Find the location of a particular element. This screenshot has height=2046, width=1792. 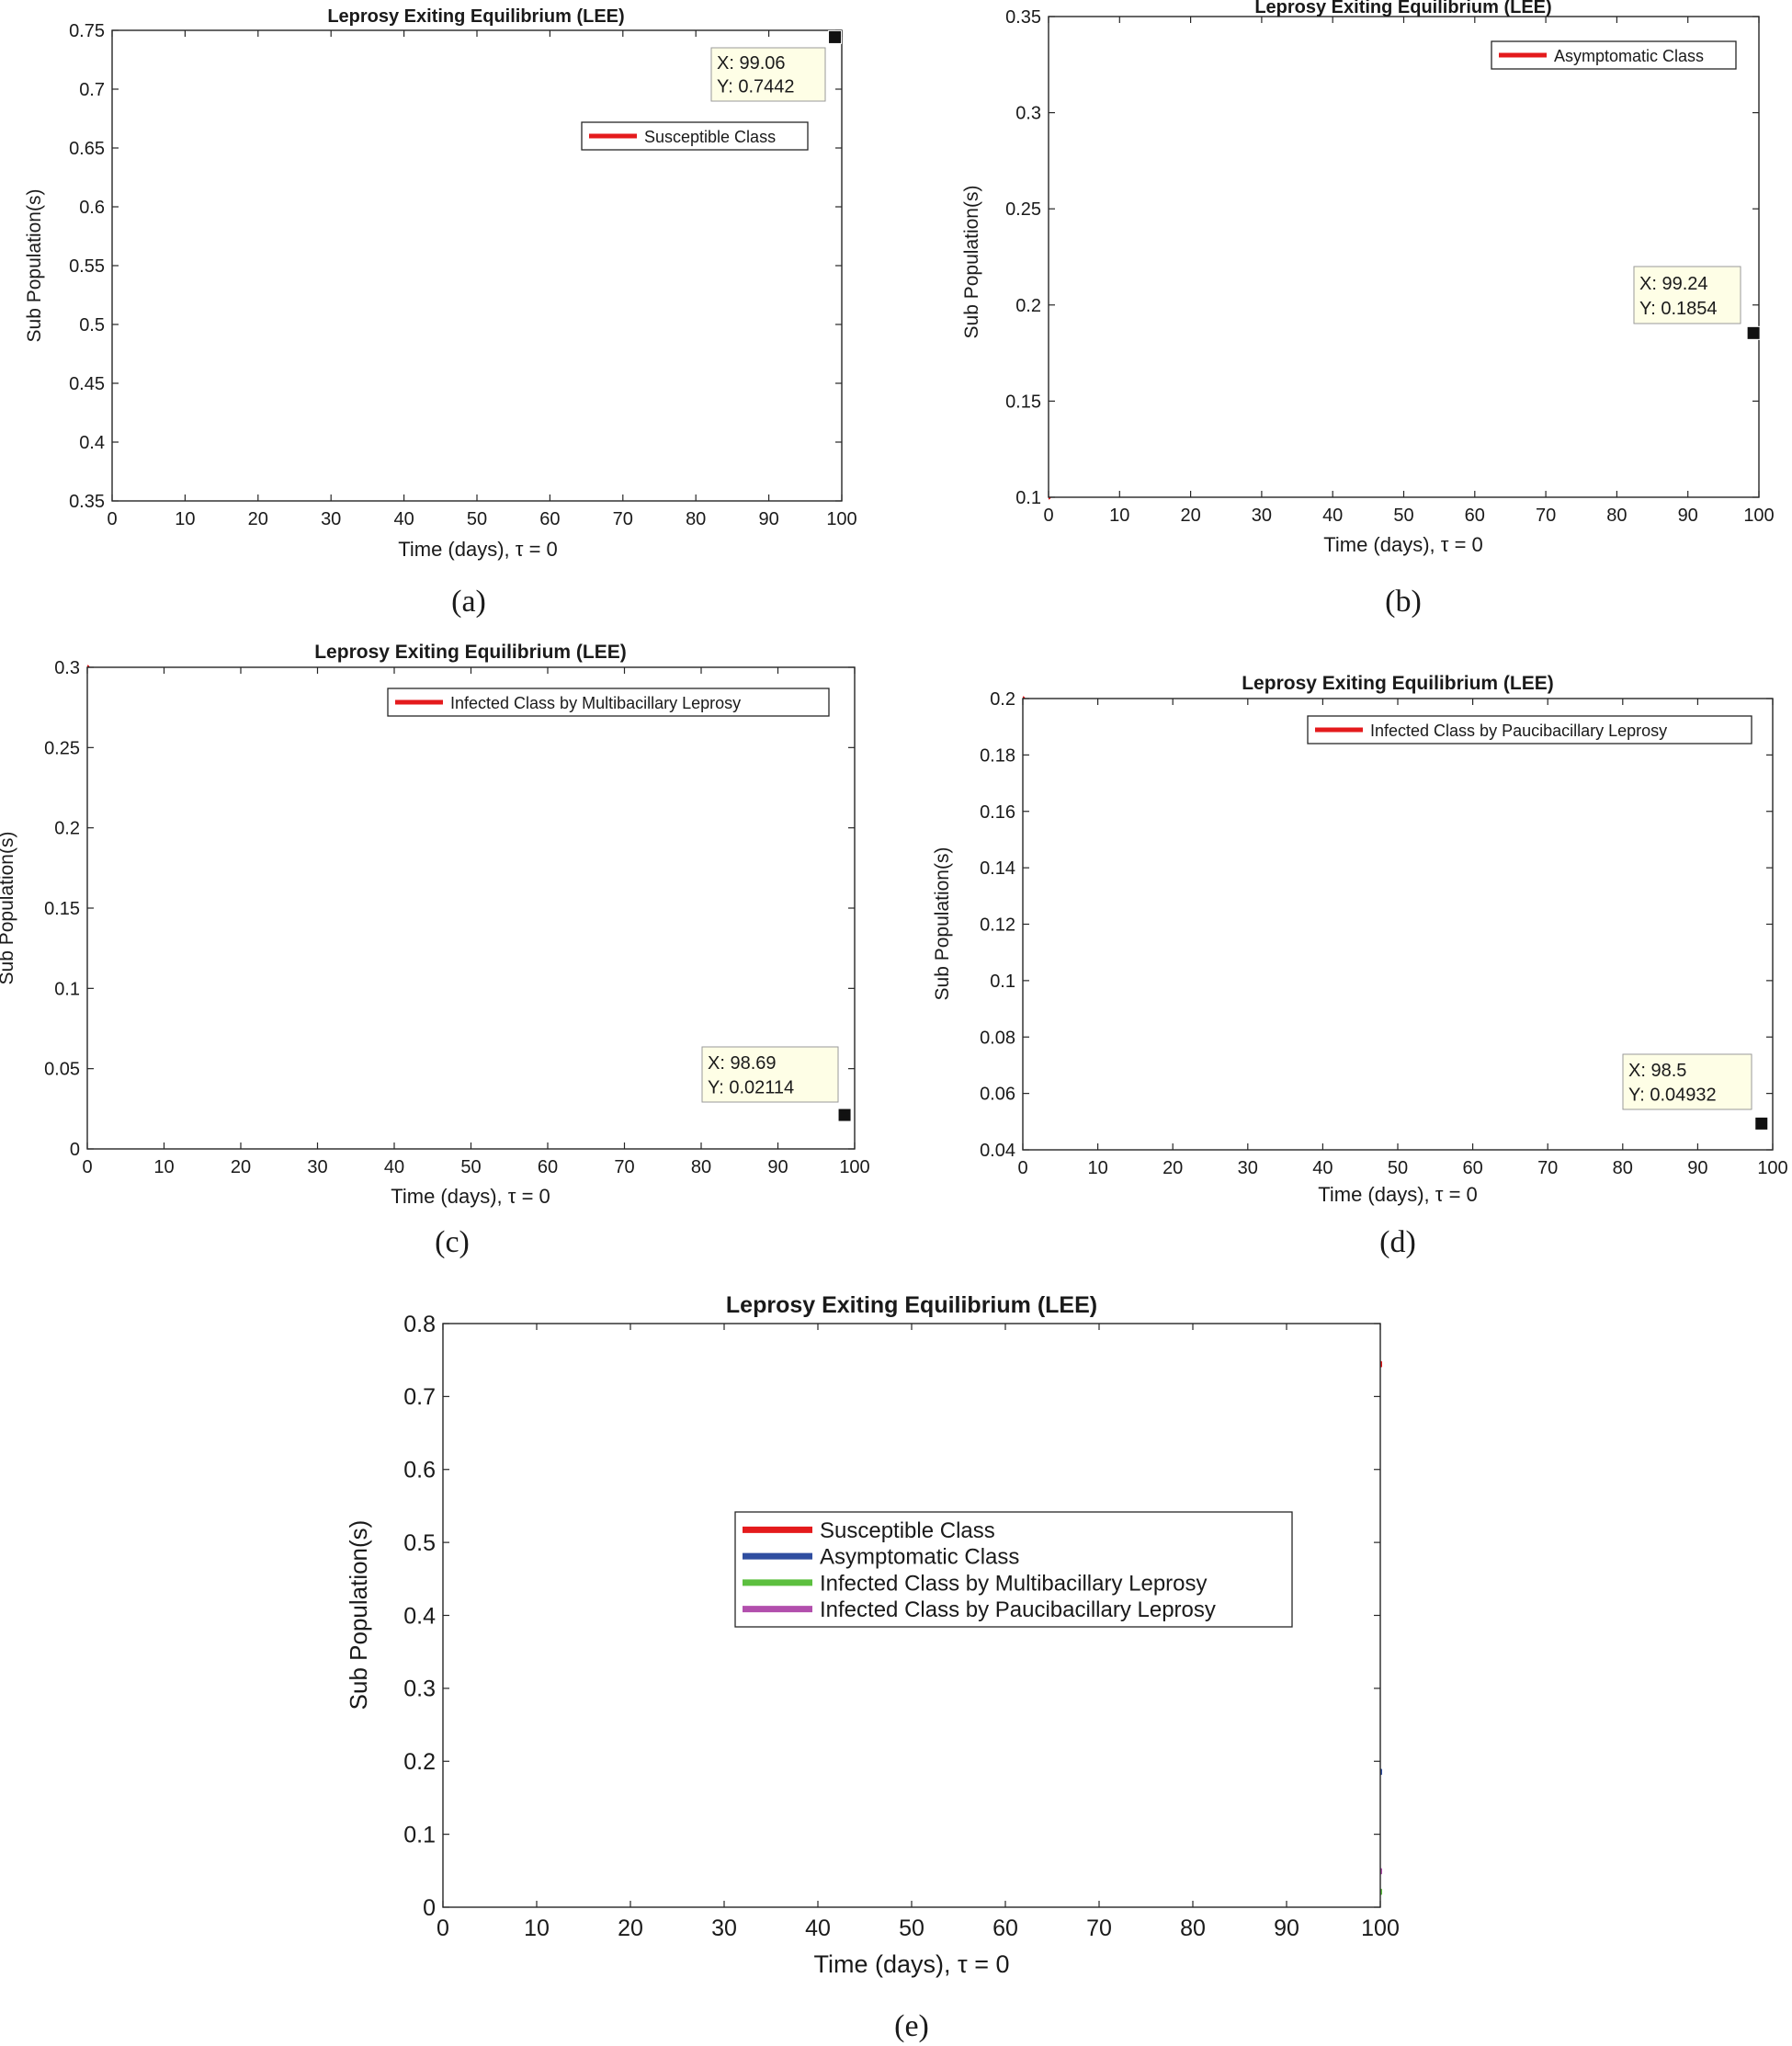

data-tip-y: Y: 0.1854 is located at coordinates (1678, 309).